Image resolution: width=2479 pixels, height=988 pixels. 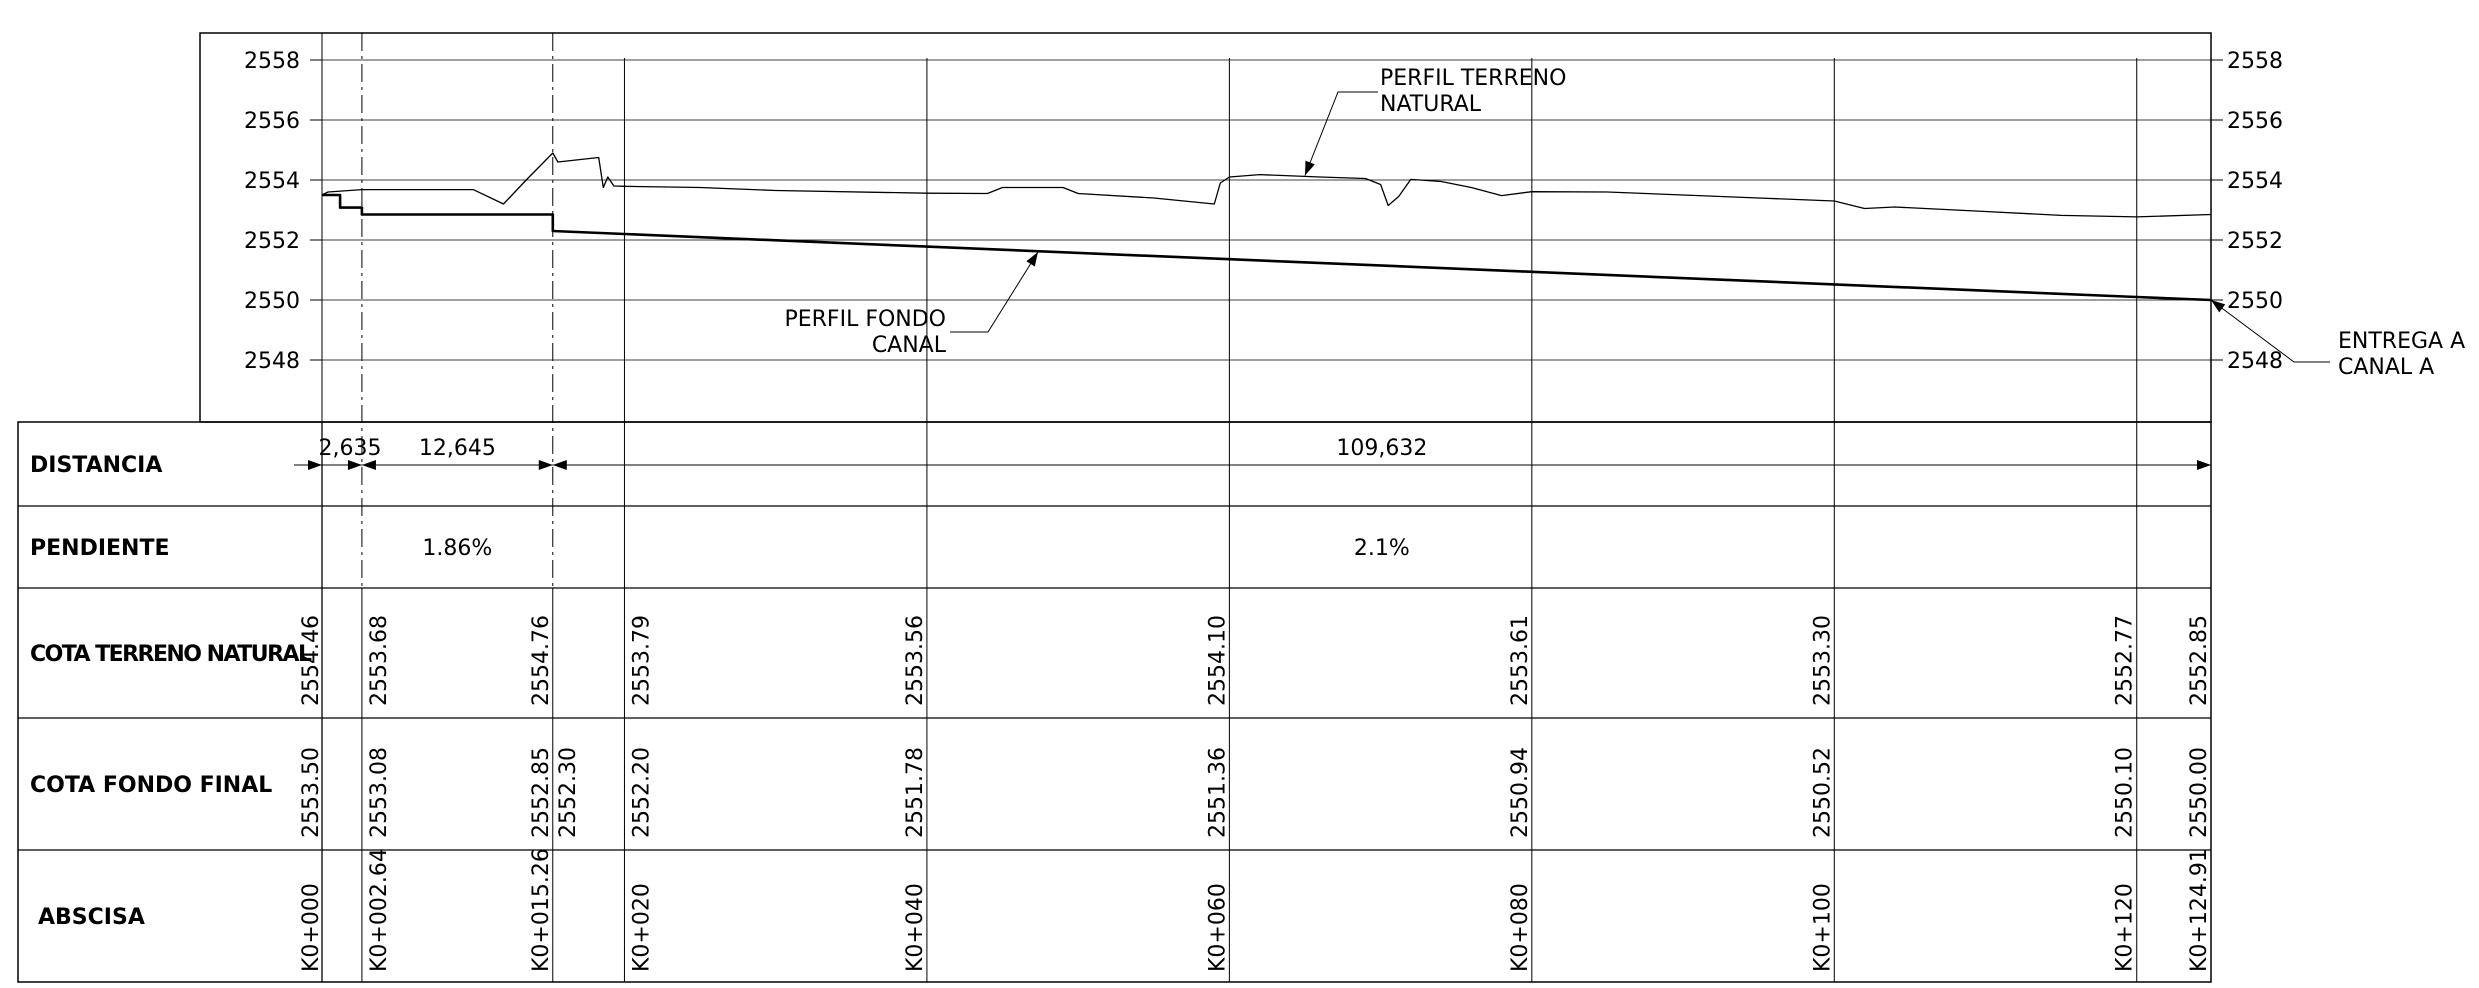 What do you see at coordinates (379, 660) in the screenshot?
I see `terrain-elevation-value: 2553.68` at bounding box center [379, 660].